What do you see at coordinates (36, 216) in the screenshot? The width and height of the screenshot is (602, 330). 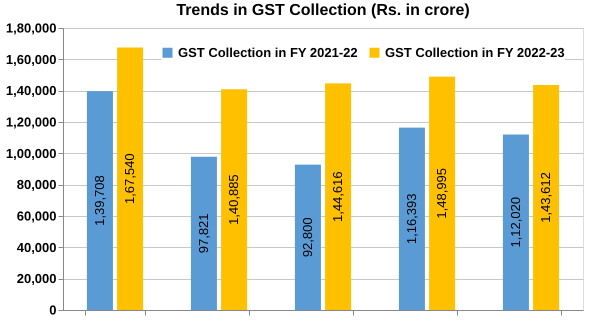 I see `y-tick-label: 60,000` at bounding box center [36, 216].